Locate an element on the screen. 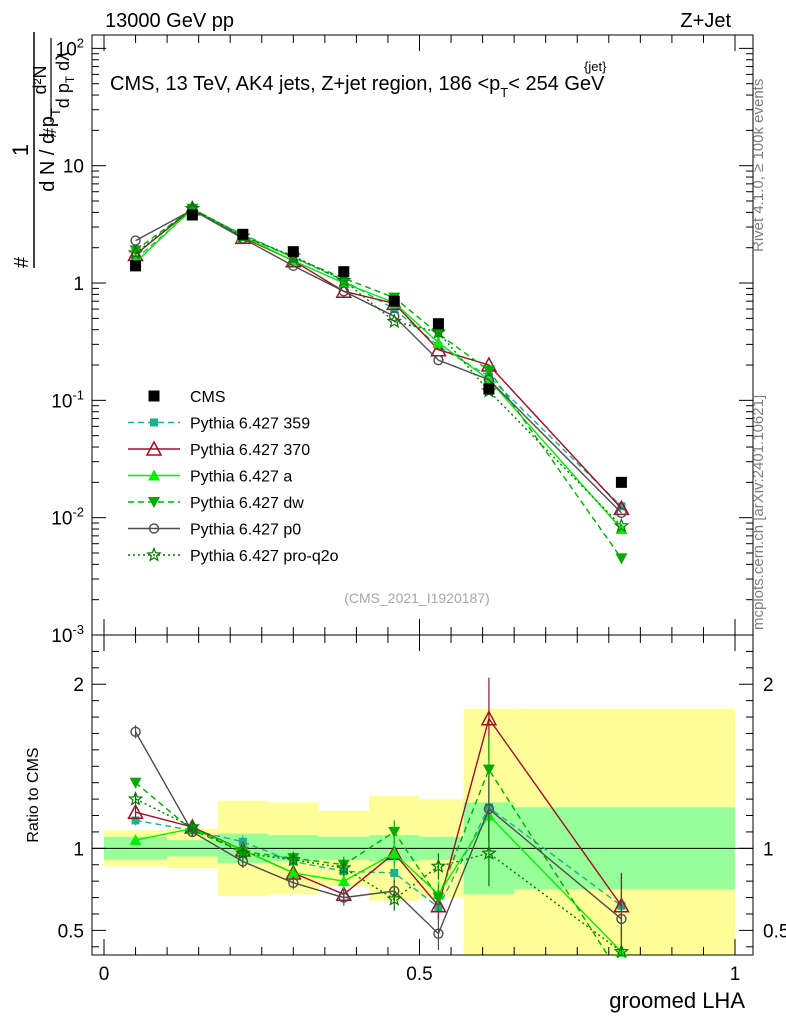  y-label-hash: # is located at coordinates (22, 262).